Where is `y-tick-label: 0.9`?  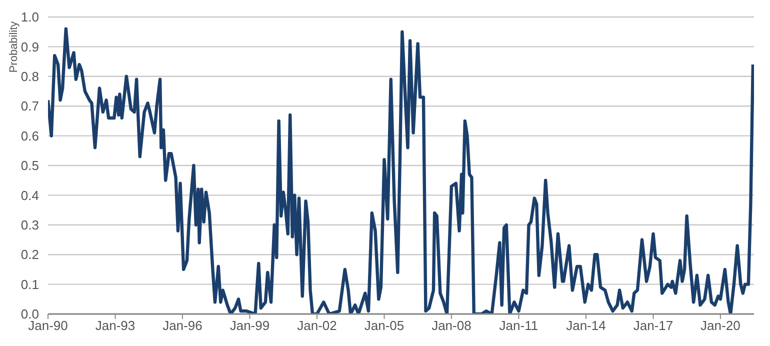
y-tick-label: 0.9 is located at coordinates (29, 46).